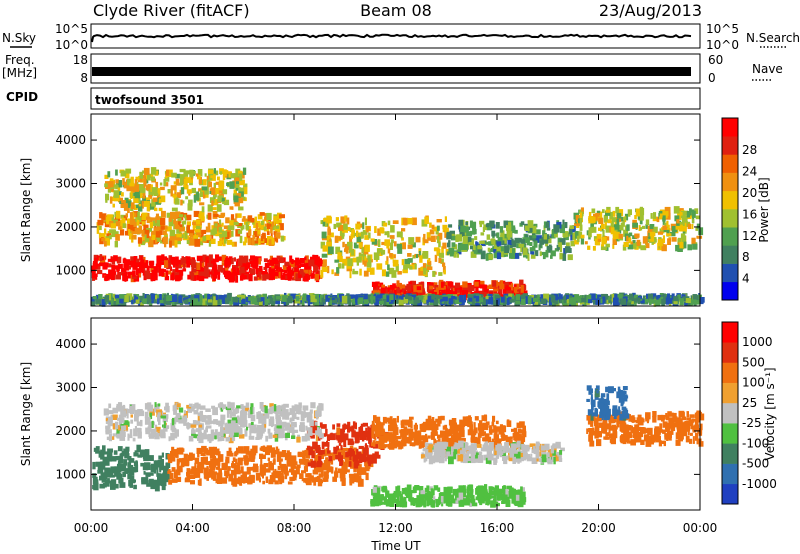 The width and height of the screenshot is (800, 554). What do you see at coordinates (722, 29) in the screenshot?
I see `nsearch-tick-top: 10^5` at bounding box center [722, 29].